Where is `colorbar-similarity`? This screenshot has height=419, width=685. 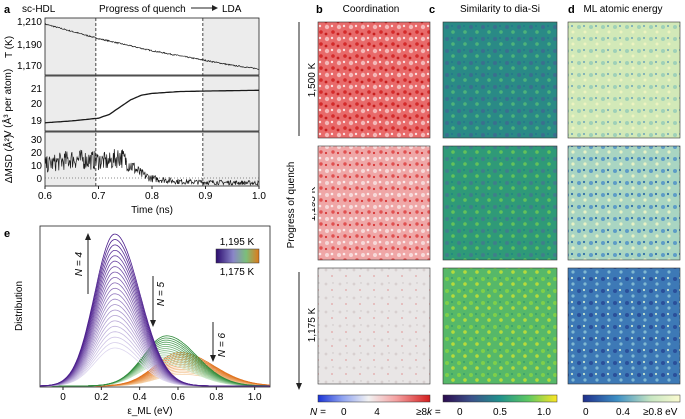 colorbar-similarity is located at coordinates (500, 398).